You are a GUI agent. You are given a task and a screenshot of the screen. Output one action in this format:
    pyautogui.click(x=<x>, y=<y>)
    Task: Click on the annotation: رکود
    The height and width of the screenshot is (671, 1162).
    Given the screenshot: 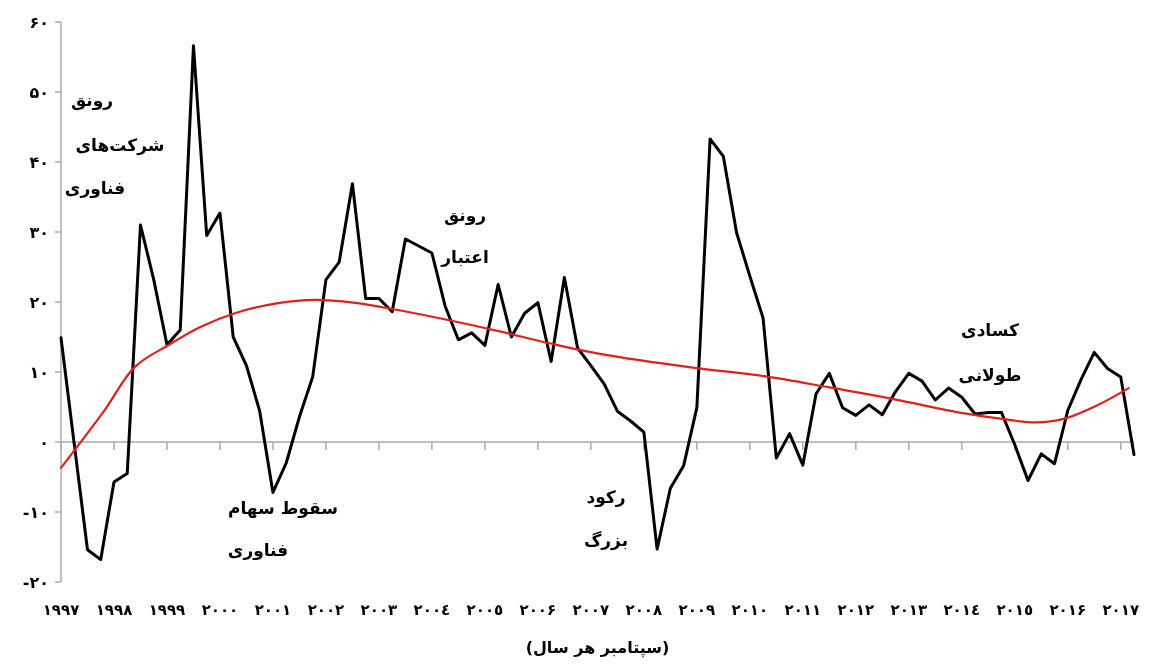 What is the action you would take?
    pyautogui.click(x=606, y=497)
    